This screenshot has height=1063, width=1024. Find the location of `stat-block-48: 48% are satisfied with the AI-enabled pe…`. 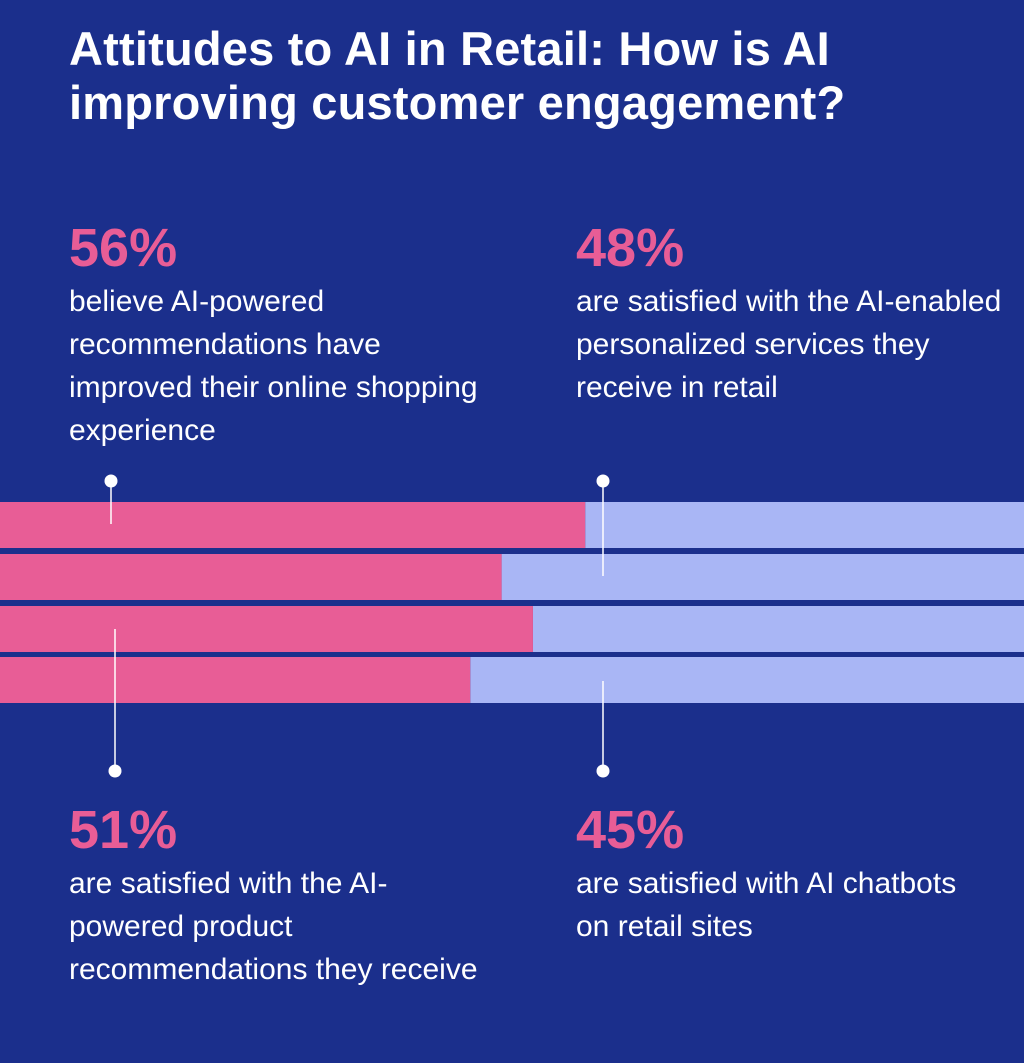

stat-block-48: 48% are satisfied with the AI-enabled pe… is located at coordinates (796, 313).